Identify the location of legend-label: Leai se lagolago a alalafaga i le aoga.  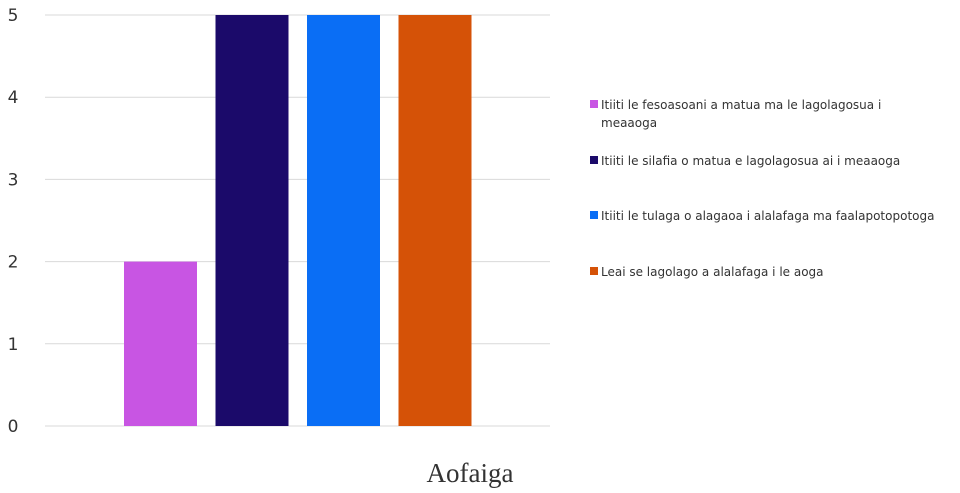
(712, 272).